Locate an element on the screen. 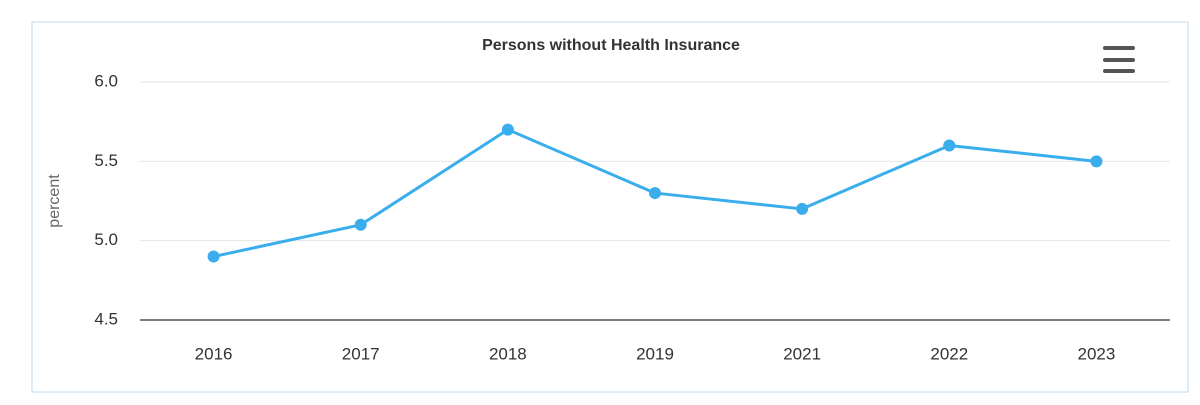 The height and width of the screenshot is (405, 1200). y-tick-label: 5.5 is located at coordinates (106, 160).